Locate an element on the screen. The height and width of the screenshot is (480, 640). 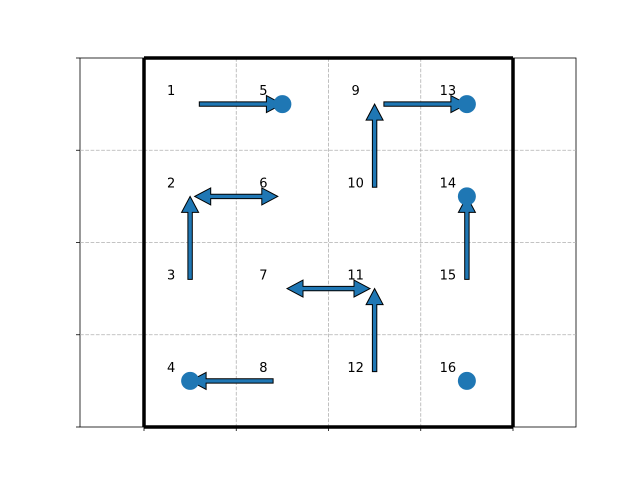
cell-label-11: 11 is located at coordinates (355, 276).